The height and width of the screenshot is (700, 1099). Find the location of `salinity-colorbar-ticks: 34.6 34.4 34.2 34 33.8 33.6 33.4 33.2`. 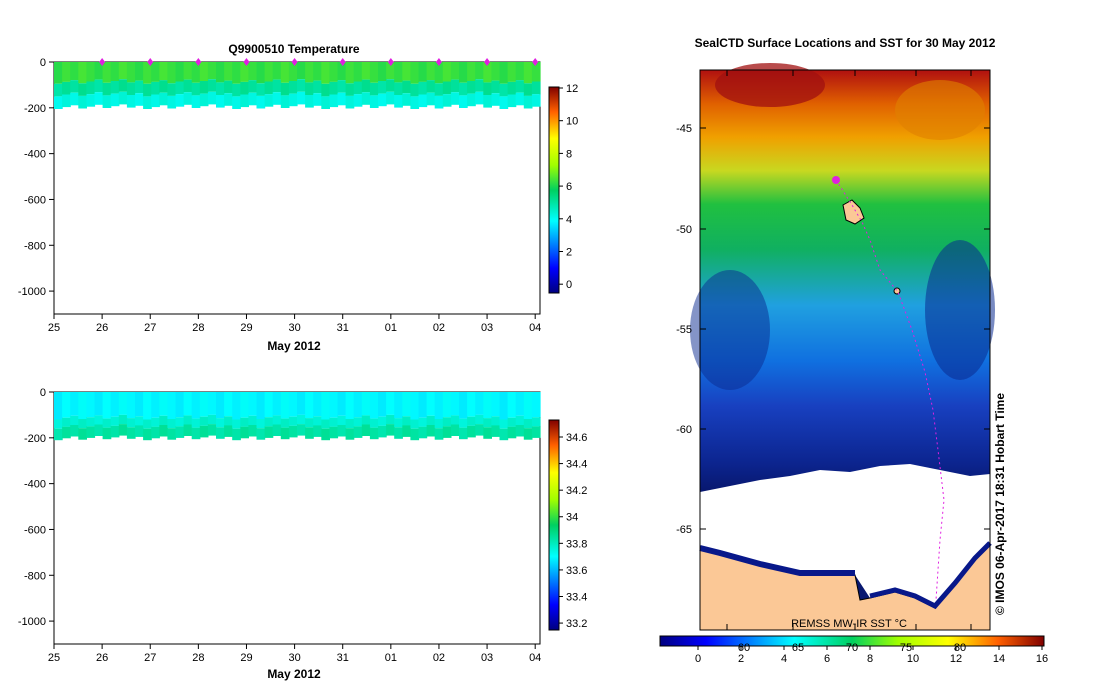

salinity-colorbar-ticks: 34.6 34.4 34.2 34 33.8 33.6 33.4 33.2 is located at coordinates (573, 531).